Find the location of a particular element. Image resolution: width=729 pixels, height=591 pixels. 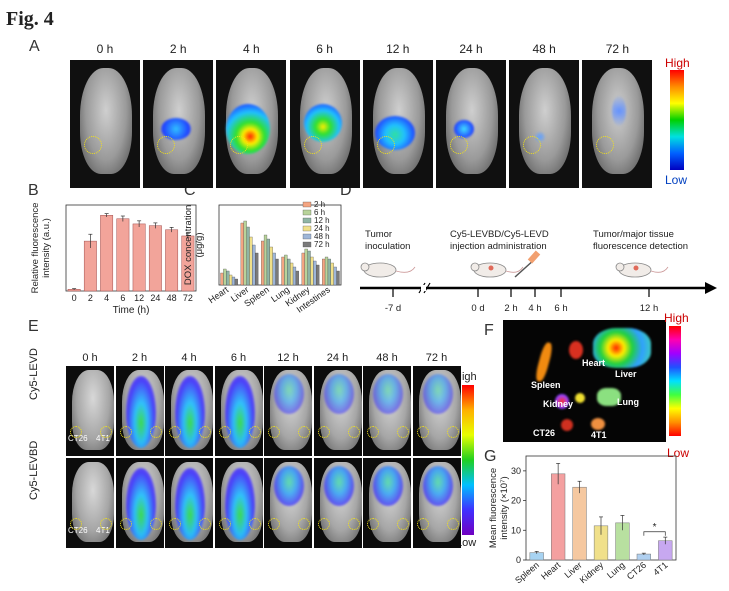

tumor-label-ct26: CT26 is located at coordinates (78, 530).